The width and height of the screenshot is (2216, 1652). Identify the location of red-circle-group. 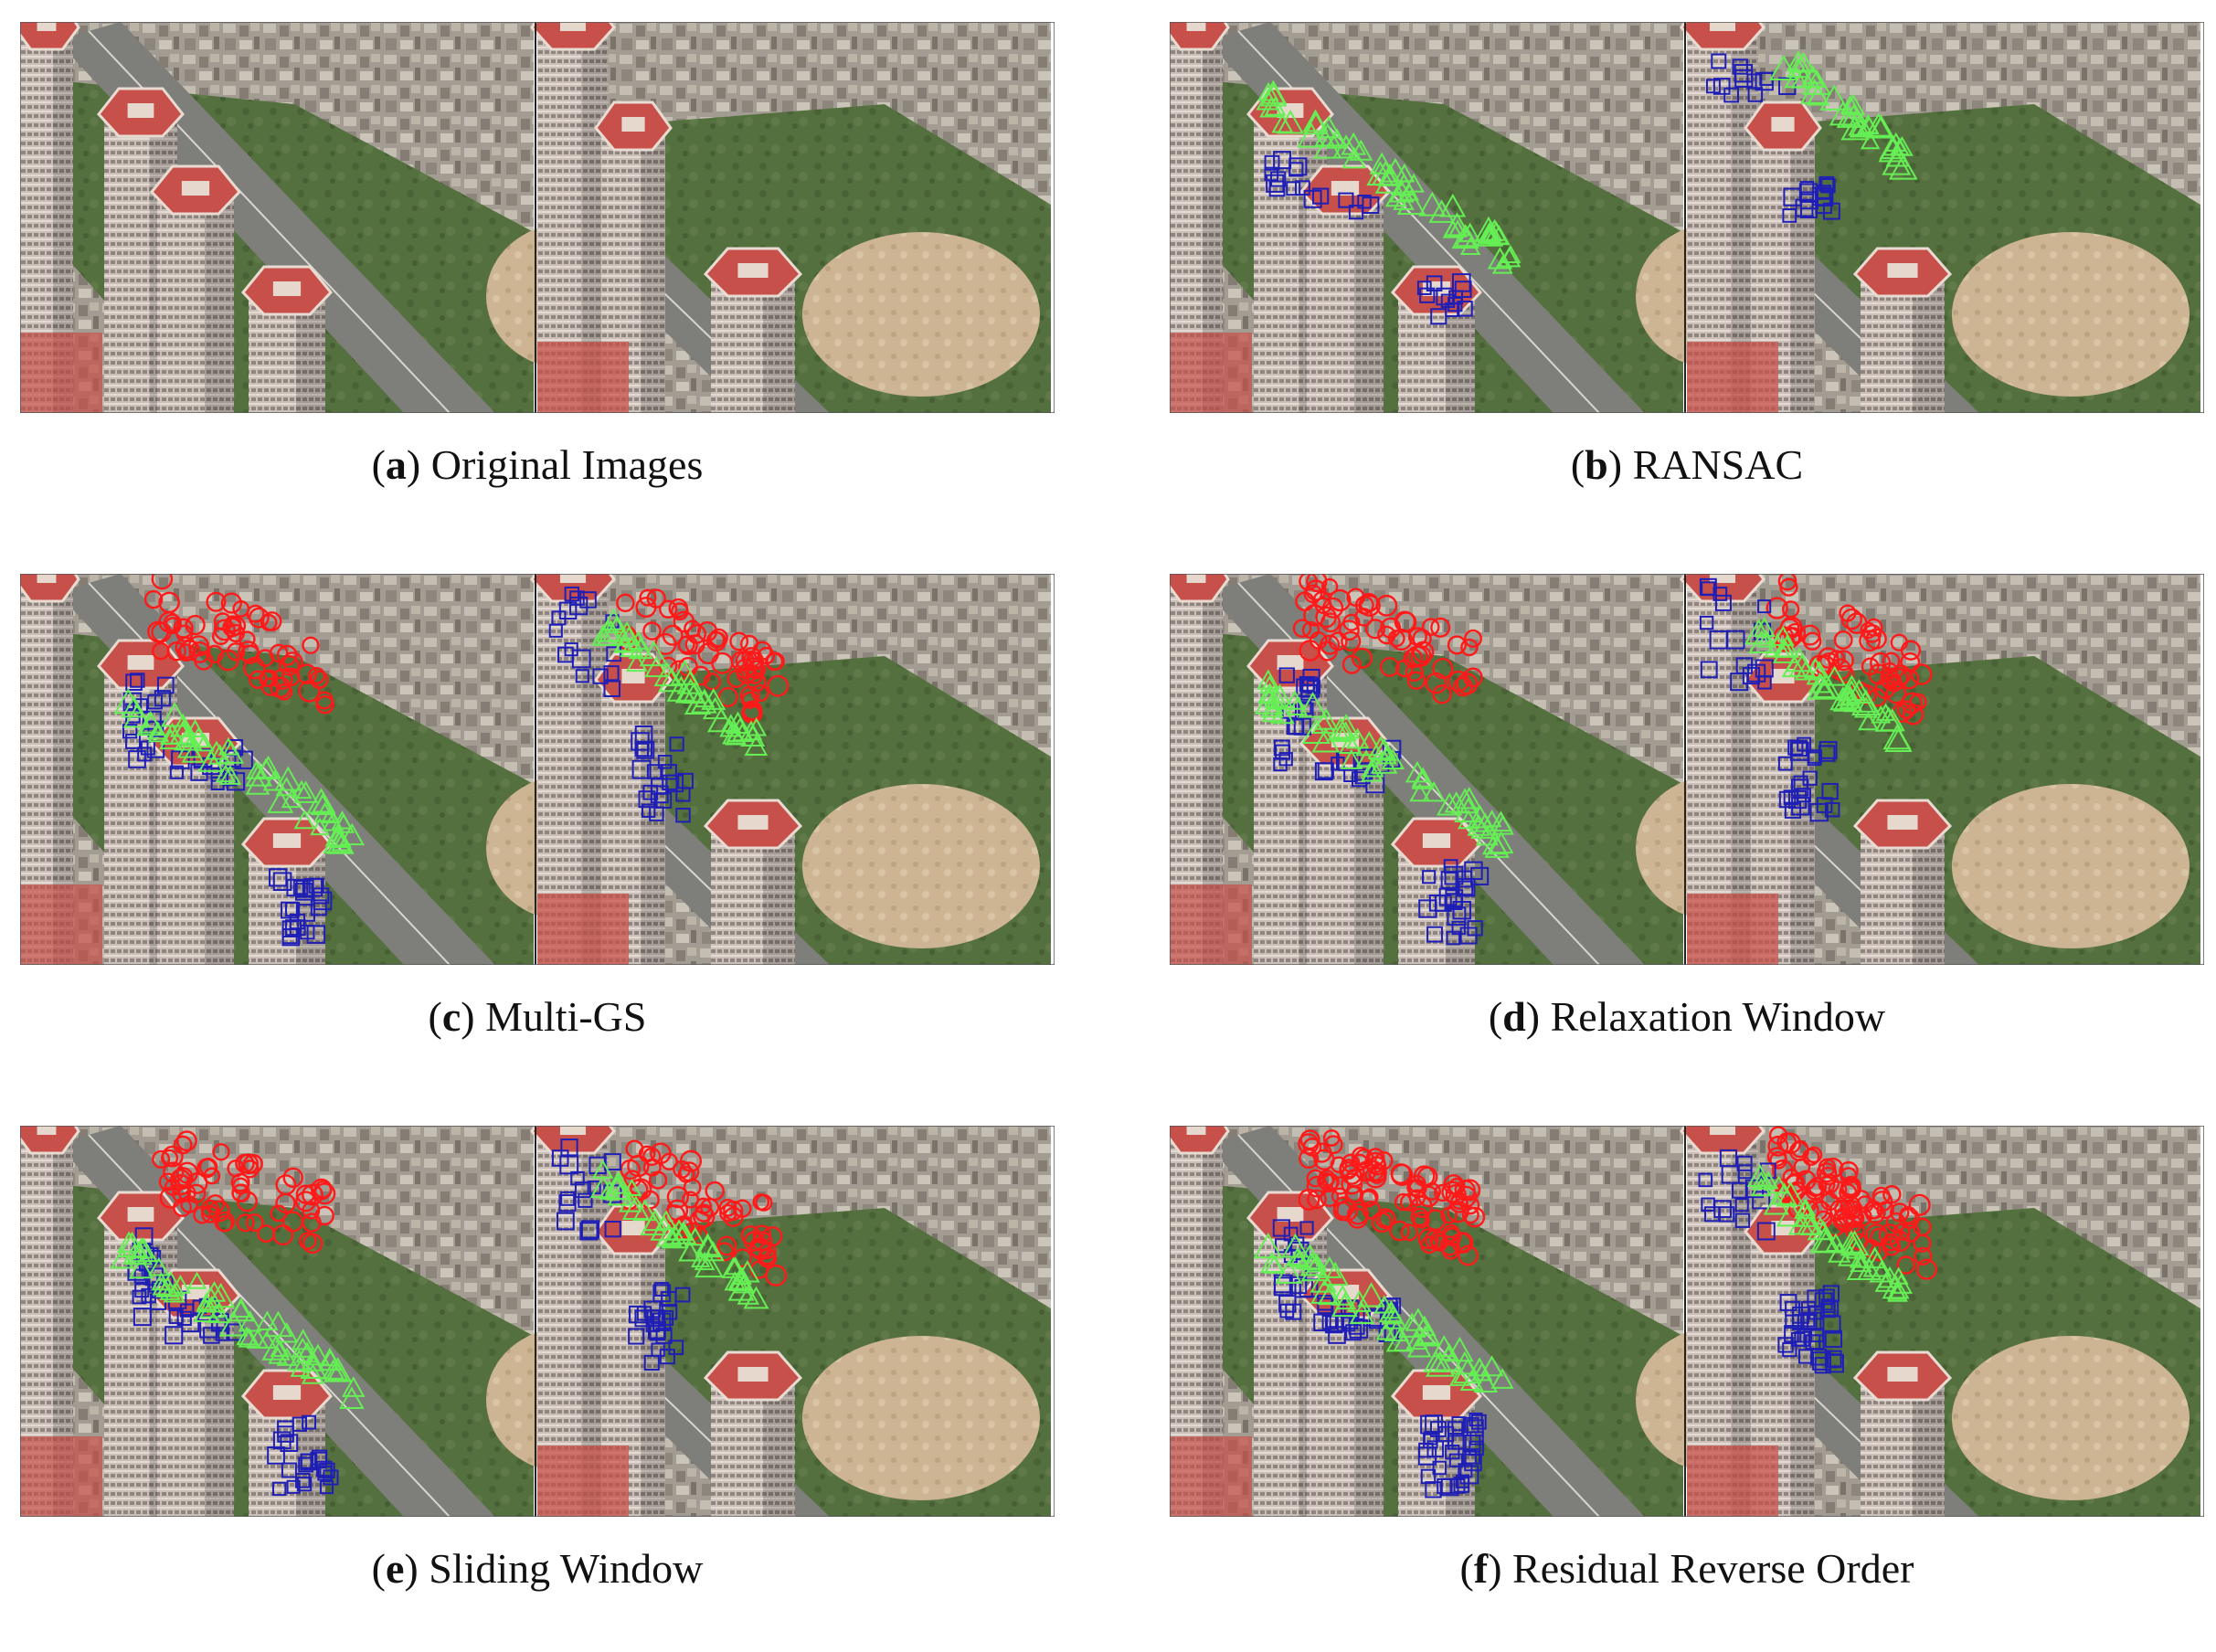
(244, 1192).